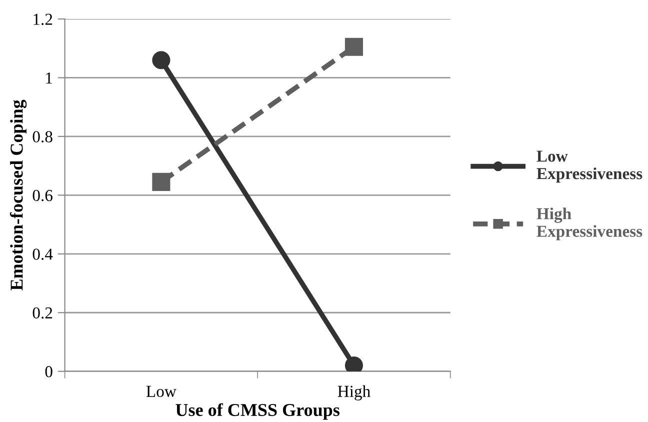  What do you see at coordinates (48, 372) in the screenshot?
I see `y-tick-label: 0` at bounding box center [48, 372].